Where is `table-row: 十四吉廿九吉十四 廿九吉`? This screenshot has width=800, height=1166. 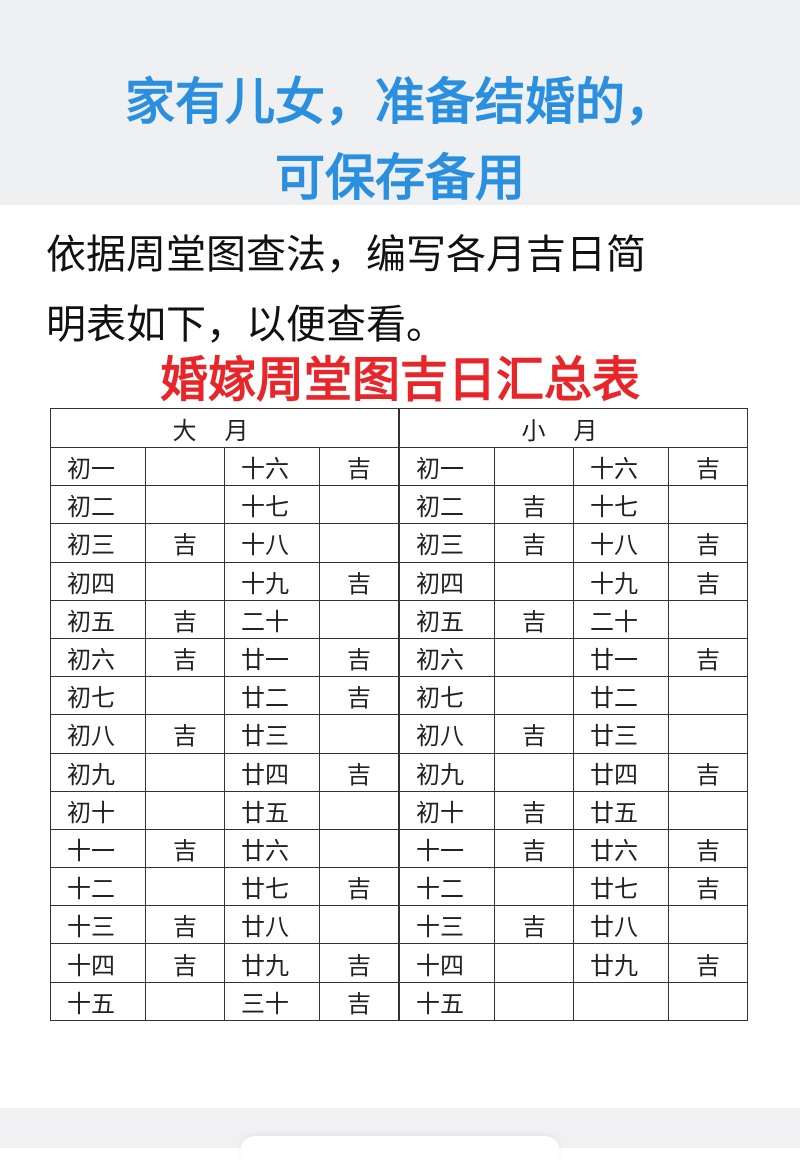
table-row: 十四吉廿九吉十四 廿九吉 is located at coordinates (399, 963).